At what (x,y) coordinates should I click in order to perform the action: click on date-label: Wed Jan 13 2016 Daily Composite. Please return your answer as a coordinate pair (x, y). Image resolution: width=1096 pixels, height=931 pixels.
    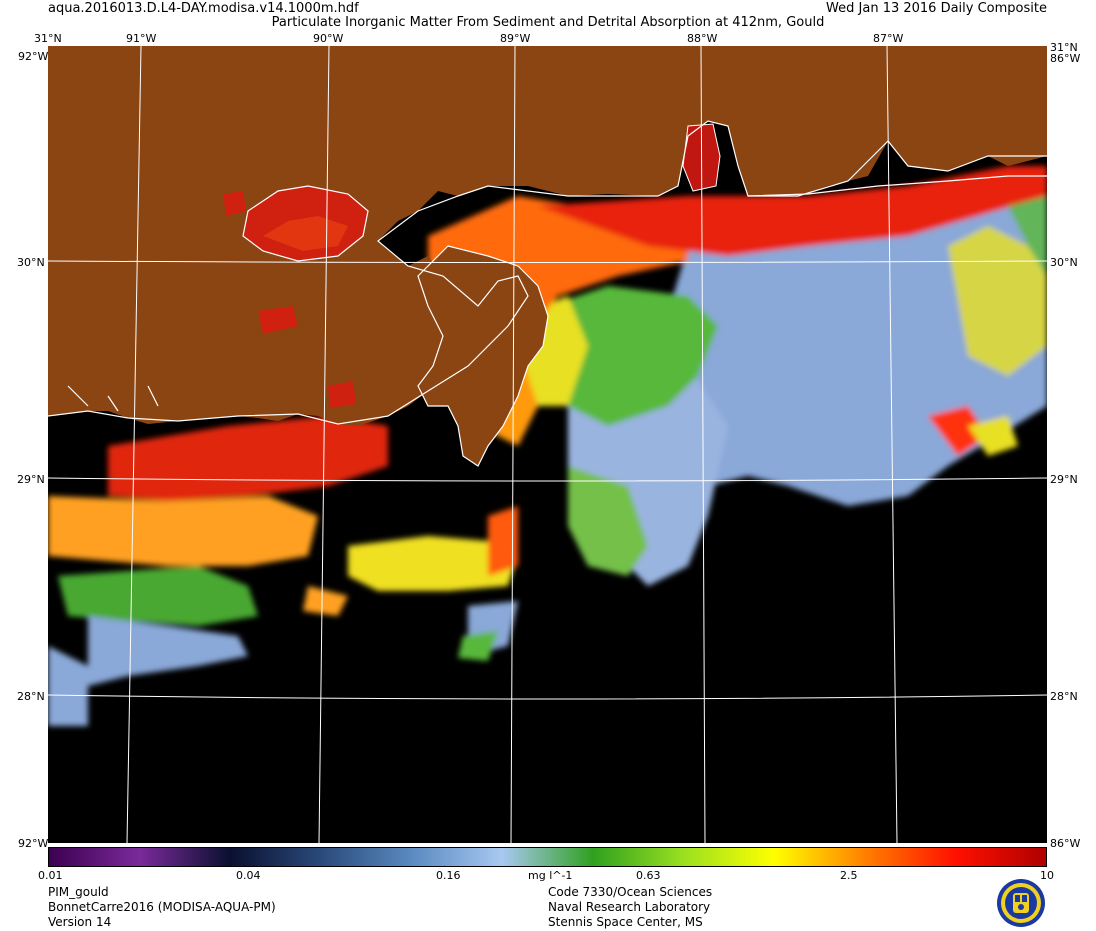
    Looking at the image, I should click on (936, 8).